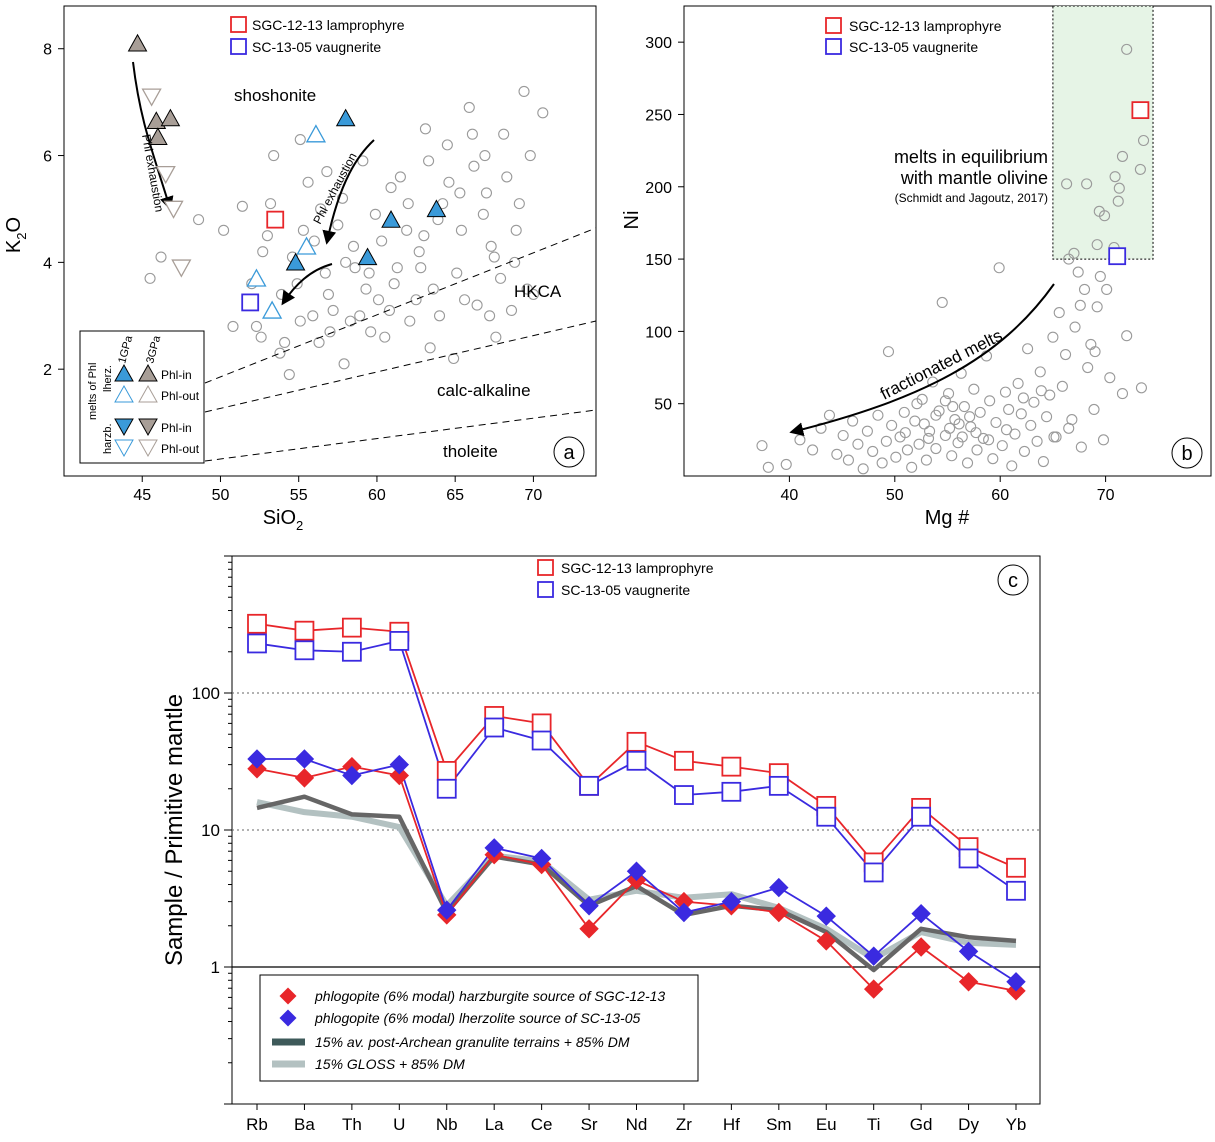 This screenshot has width=1215, height=1142. What do you see at coordinates (833, 25) in the screenshot?
I see `legend-b-sgc-swatch` at bounding box center [833, 25].